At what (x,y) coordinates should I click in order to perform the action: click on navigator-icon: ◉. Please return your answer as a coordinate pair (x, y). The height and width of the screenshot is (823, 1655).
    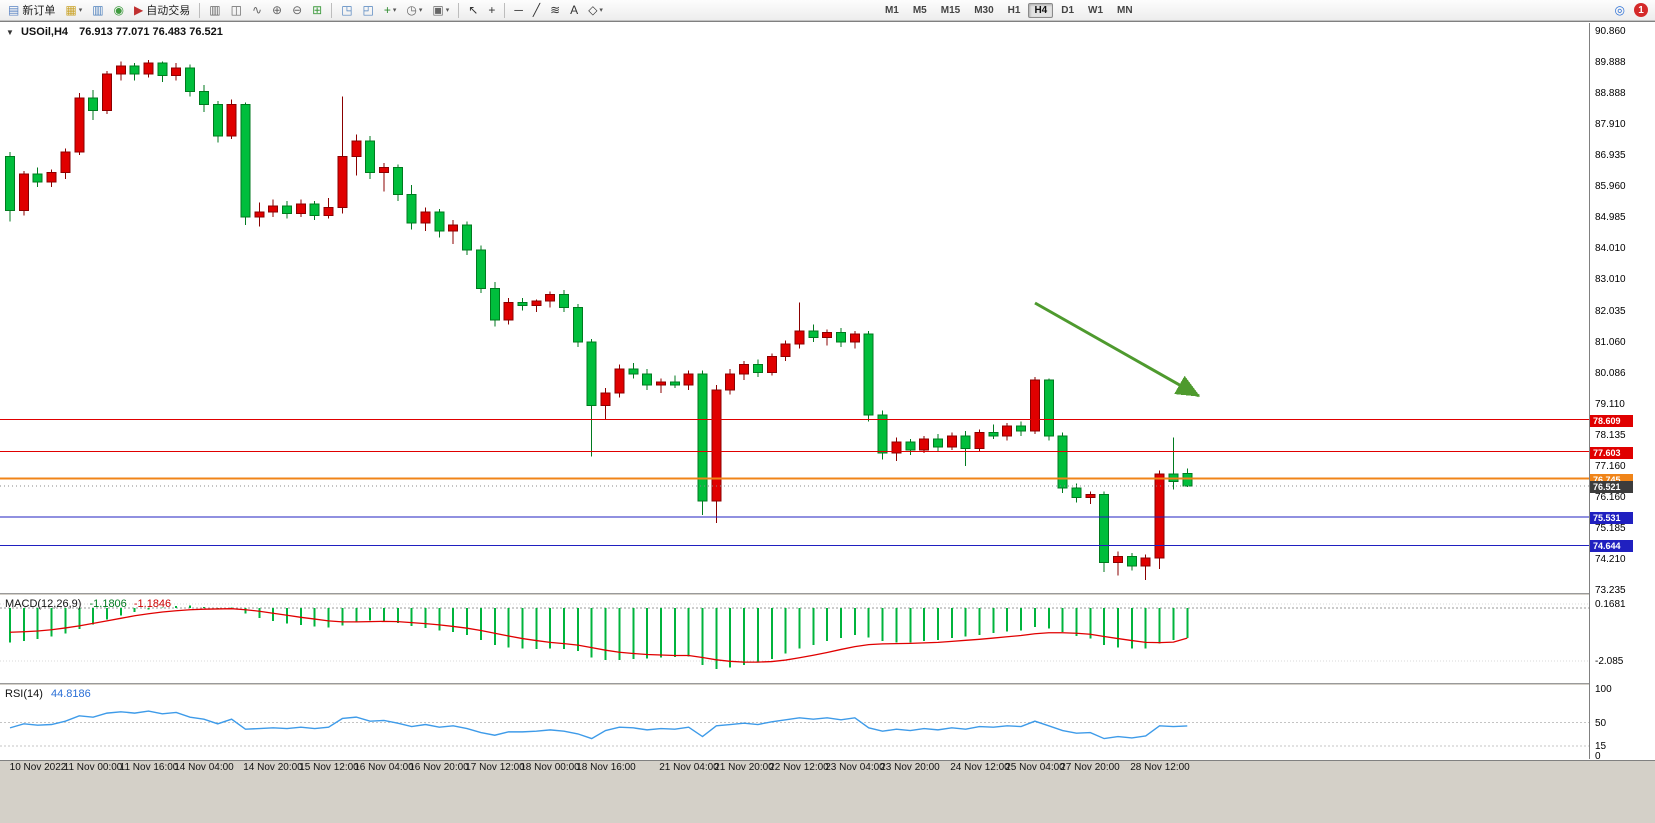
    Looking at the image, I should click on (119, 10).